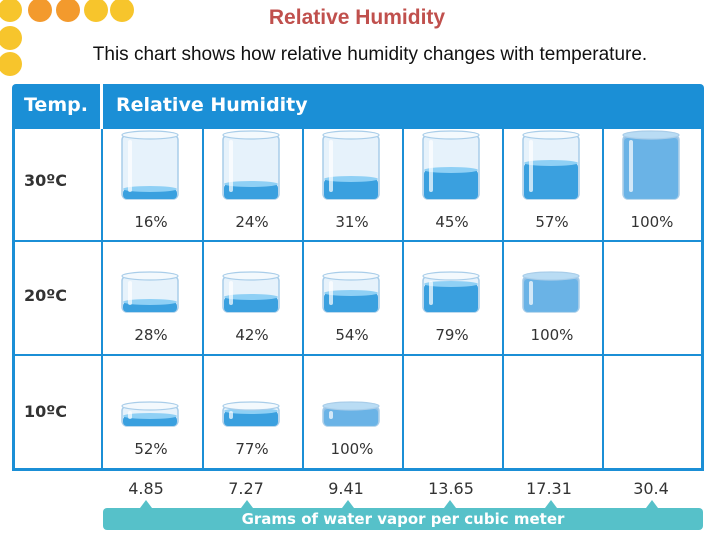 The image size is (720, 540). Describe the element at coordinates (252, 335) in the screenshot. I see `humidity-percent: 42%` at that location.